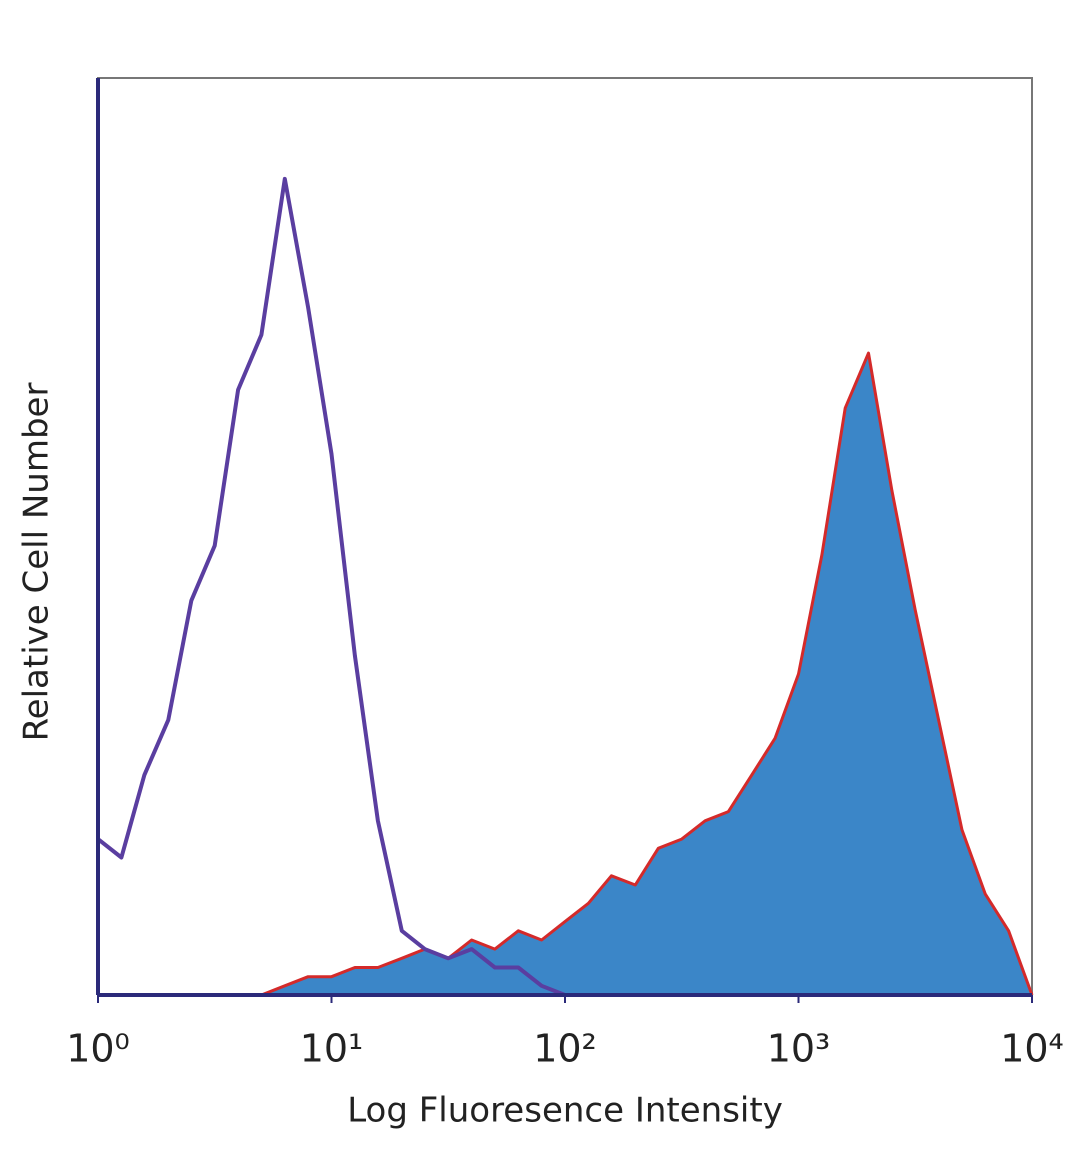  Describe the element at coordinates (1032, 1049) in the screenshot. I see `x-tick-label: 10⁴` at that location.